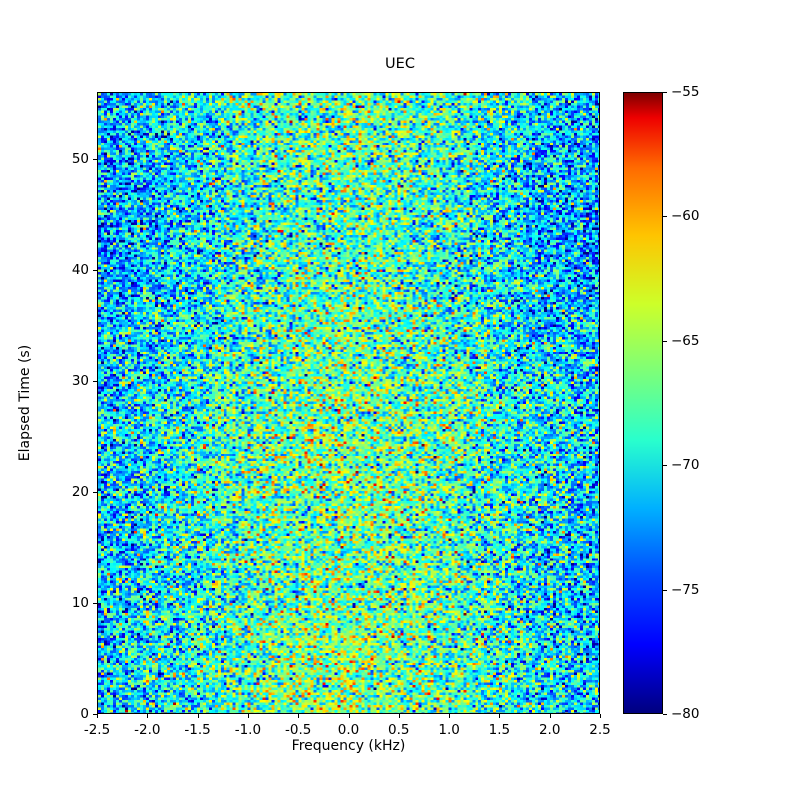  Describe the element at coordinates (80, 380) in the screenshot. I see `y-tick-label: 30` at that location.